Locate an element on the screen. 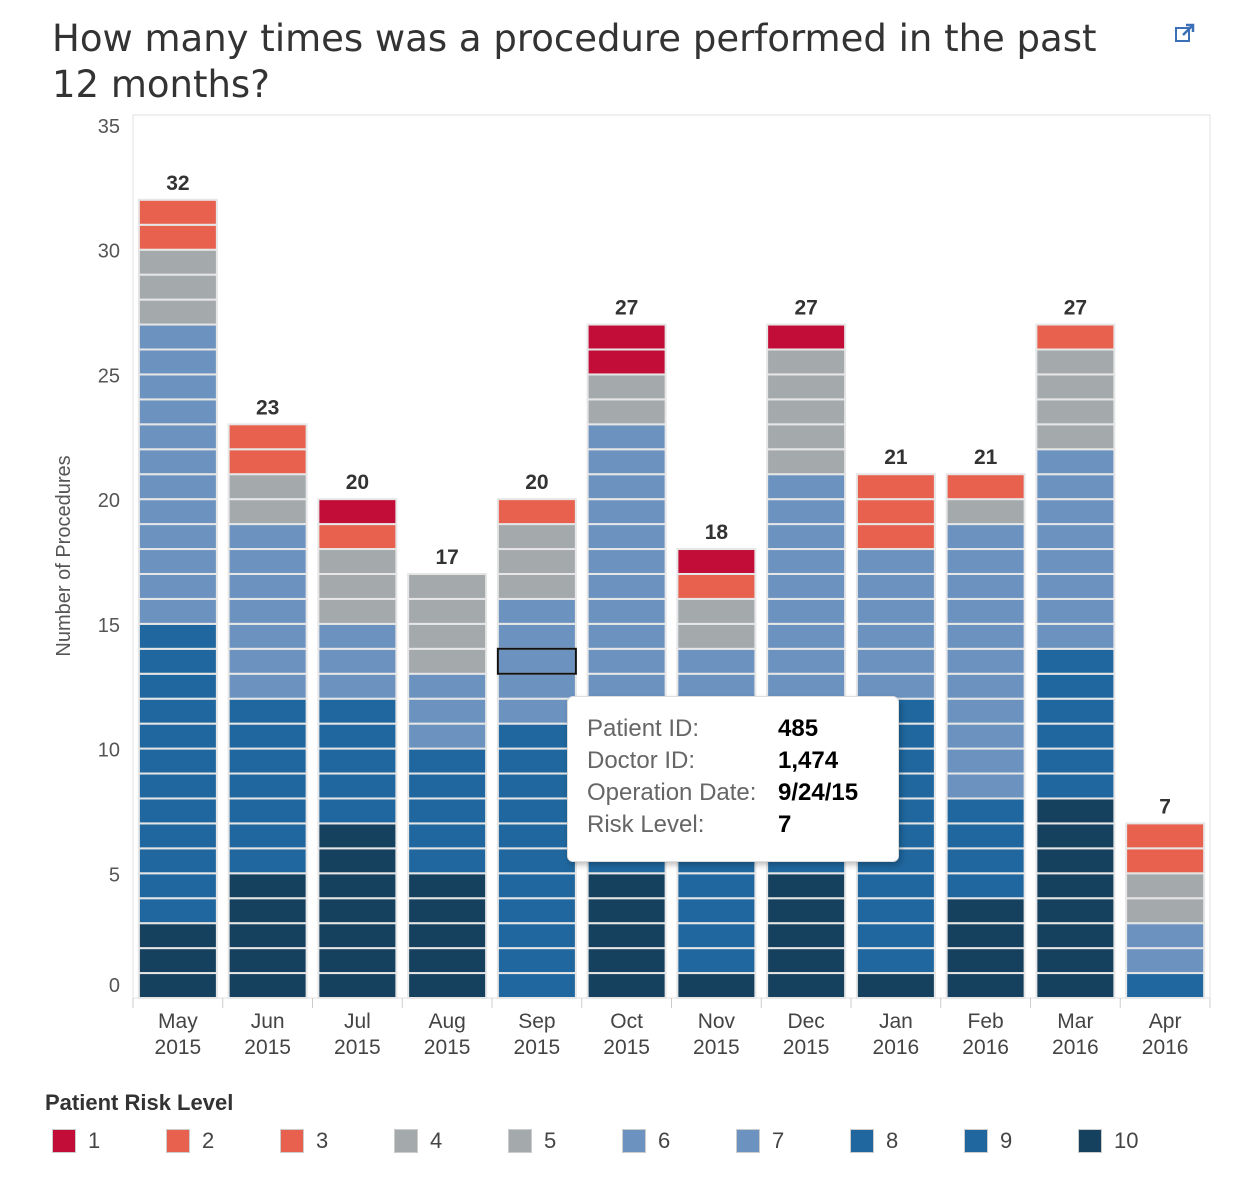 Image resolution: width=1248 pixels, height=1178 pixels. legend-item-2: 2 is located at coordinates (190, 1140).